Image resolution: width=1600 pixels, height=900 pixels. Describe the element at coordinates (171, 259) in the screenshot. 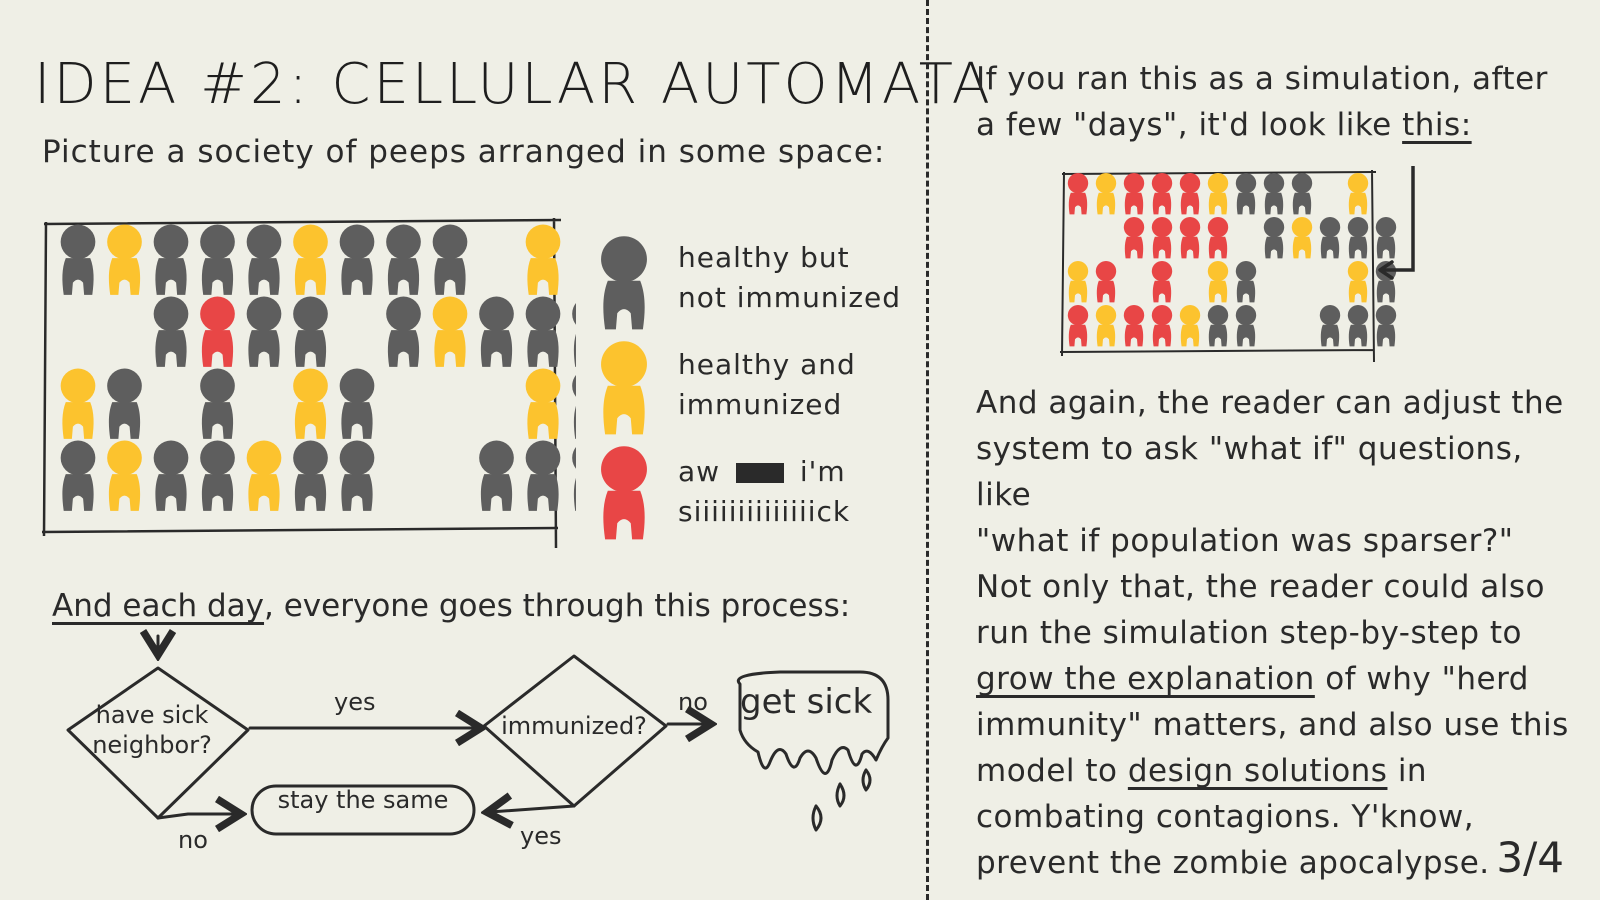

I see `peep-gray-r0-c2` at that location.